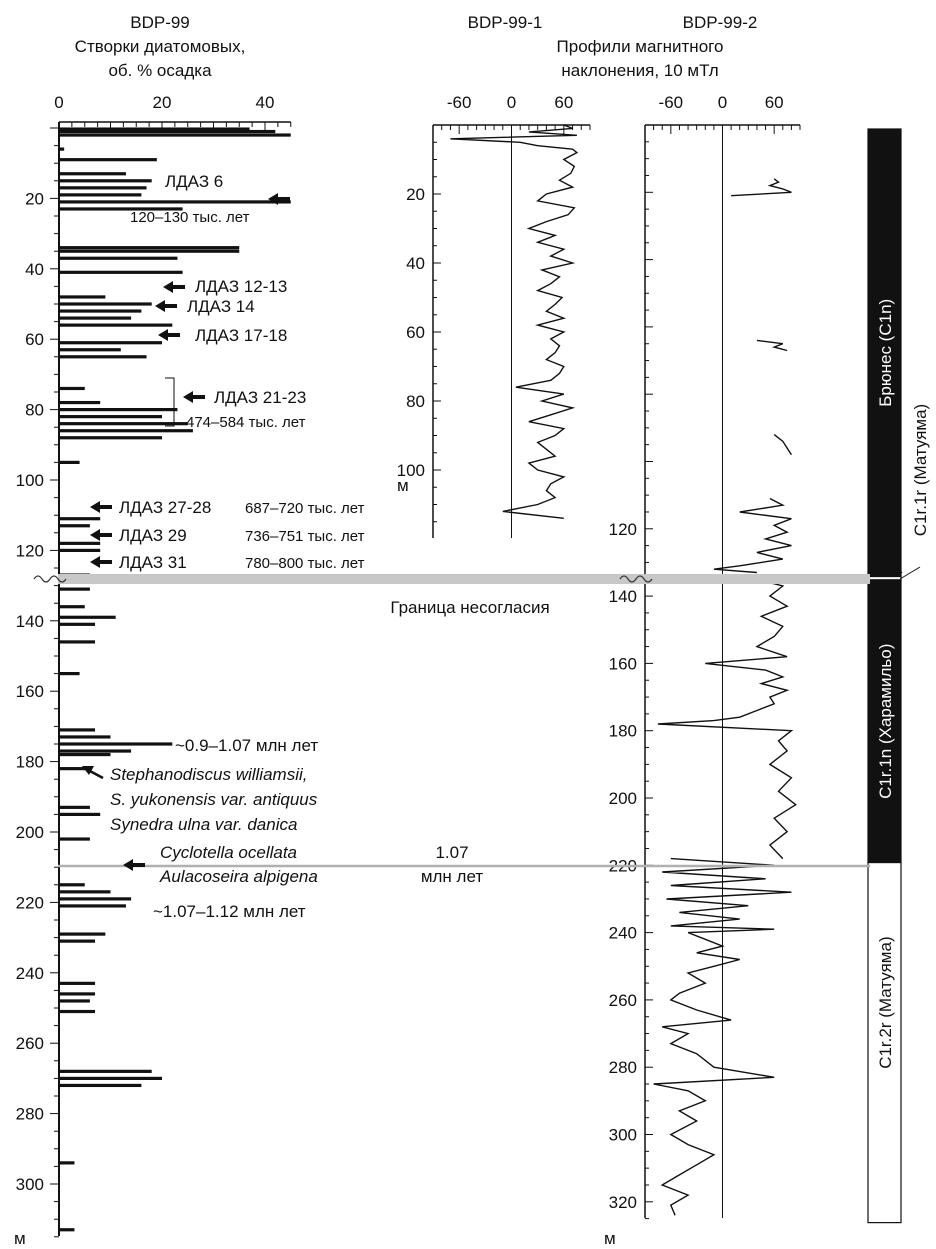 The height and width of the screenshot is (1249, 936). What do you see at coordinates (623, 1135) in the screenshot?
I see `core2-y-tick-label: 300` at bounding box center [623, 1135].